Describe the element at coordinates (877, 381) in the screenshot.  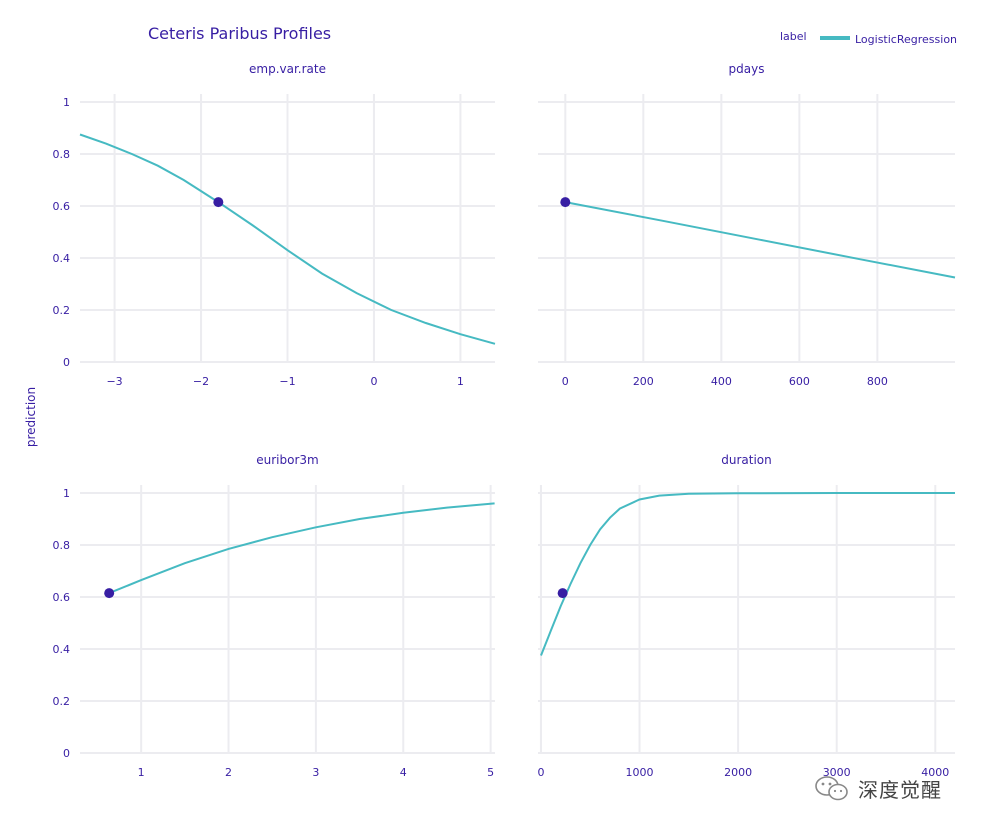
I see `x-tick-label: 800` at that location.